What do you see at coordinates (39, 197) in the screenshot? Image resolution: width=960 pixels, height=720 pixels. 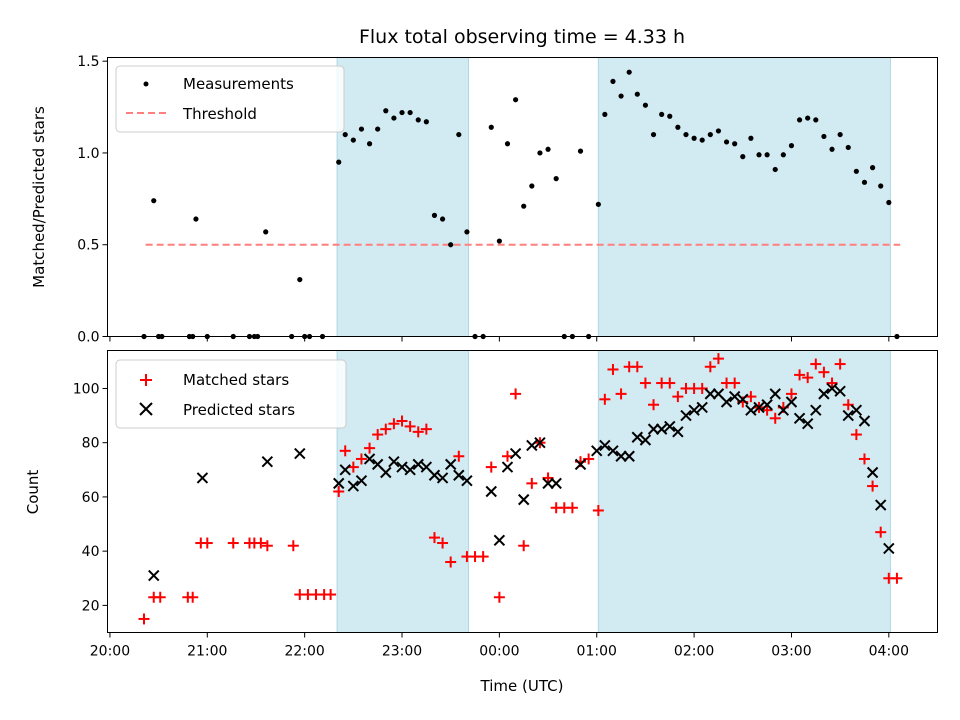 I see `top-y-axis-label: Matched/Predicted stars` at bounding box center [39, 197].